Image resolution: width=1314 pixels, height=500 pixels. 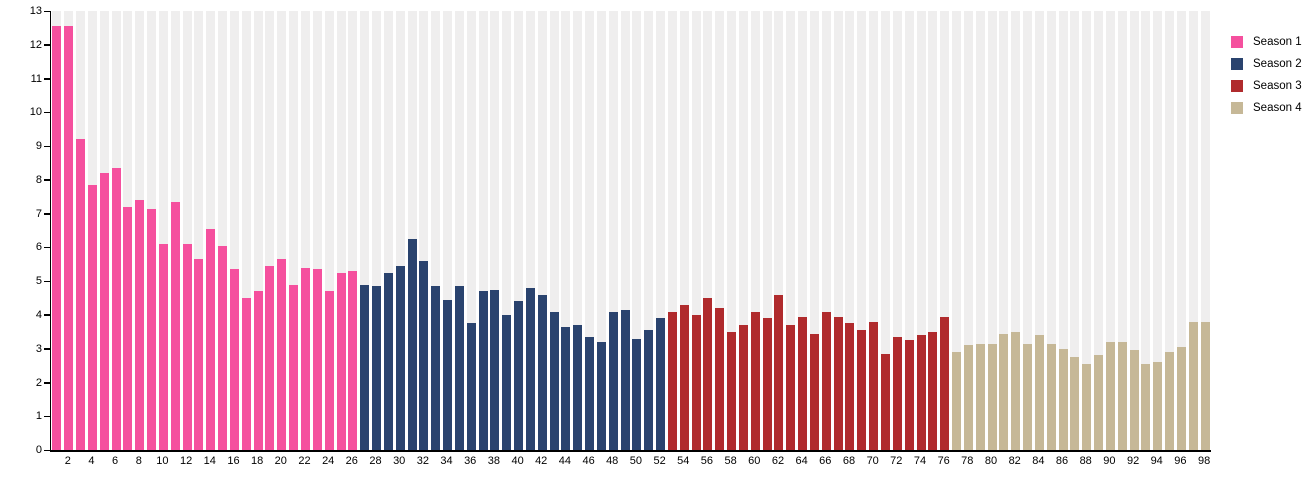 I want to click on x-axis-label: 4, so click(x=91, y=461).